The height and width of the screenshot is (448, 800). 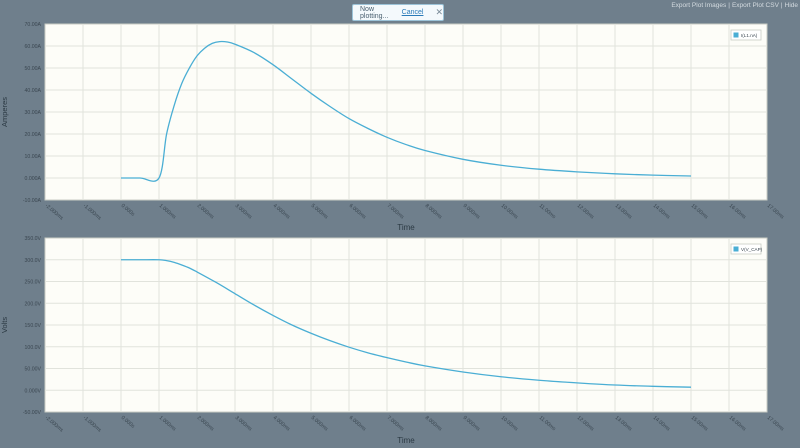 I want to click on export-bar: Export Plot Images | Export Plot CSV | Hide, so click(x=734, y=5).